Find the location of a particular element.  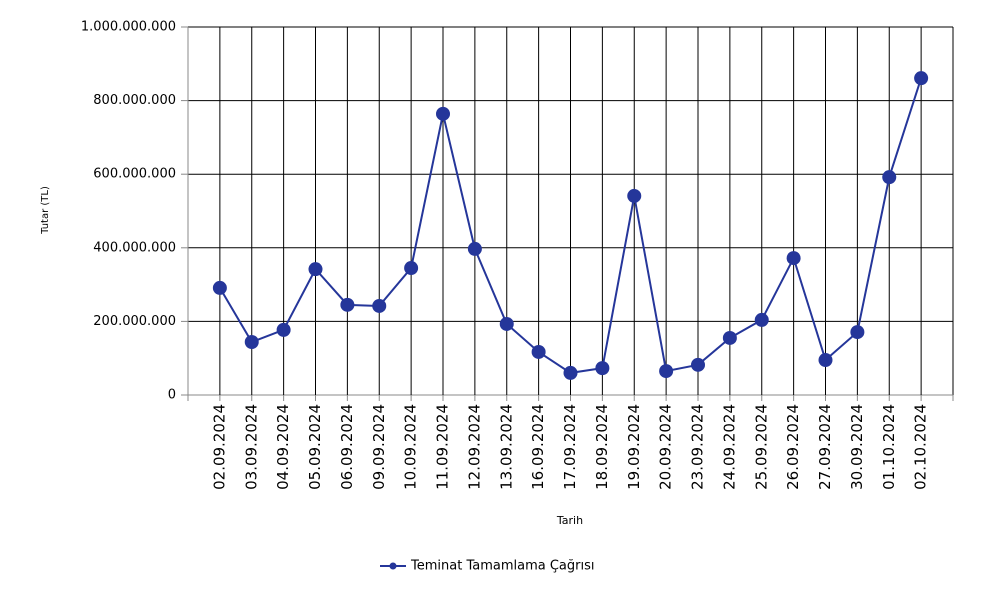

x-tick-label: 26.09.2024 is located at coordinates (793, 447).